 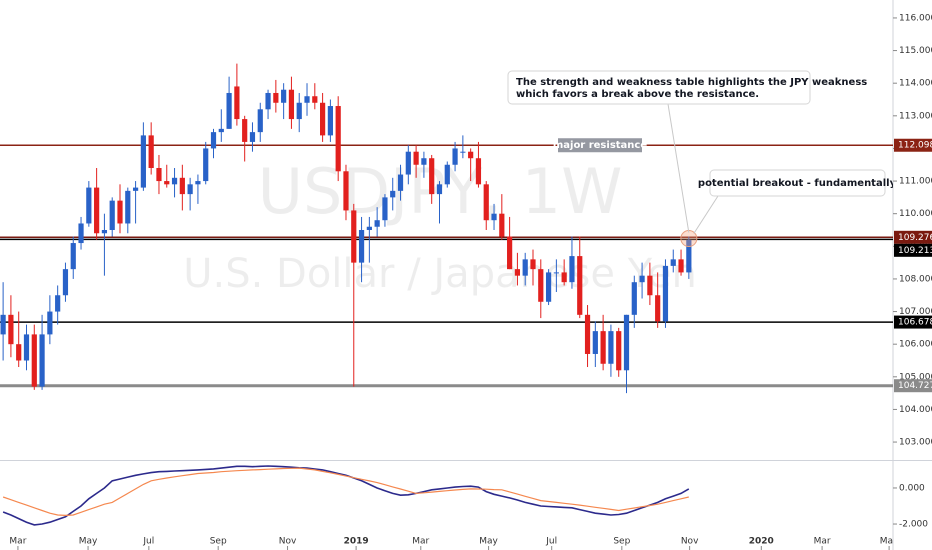 I want to click on y-tick-label: -2.000, so click(x=913, y=525).